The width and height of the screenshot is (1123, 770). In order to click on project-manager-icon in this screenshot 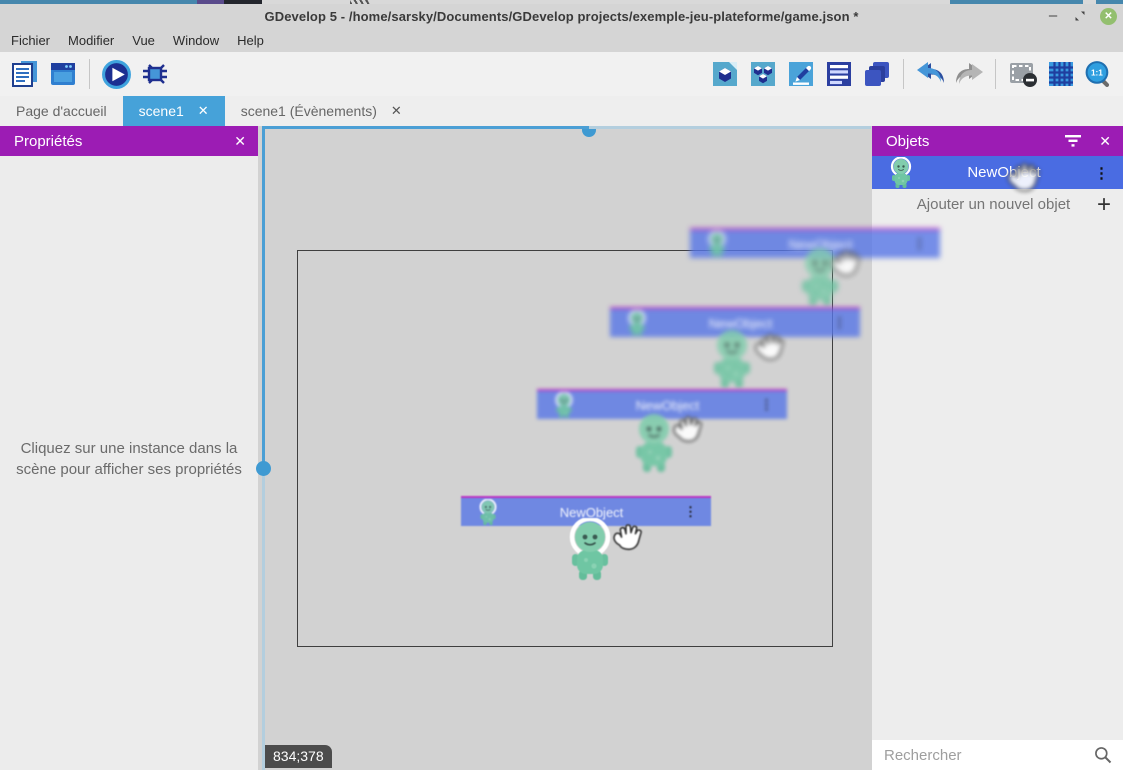, I will do `click(24, 74)`.